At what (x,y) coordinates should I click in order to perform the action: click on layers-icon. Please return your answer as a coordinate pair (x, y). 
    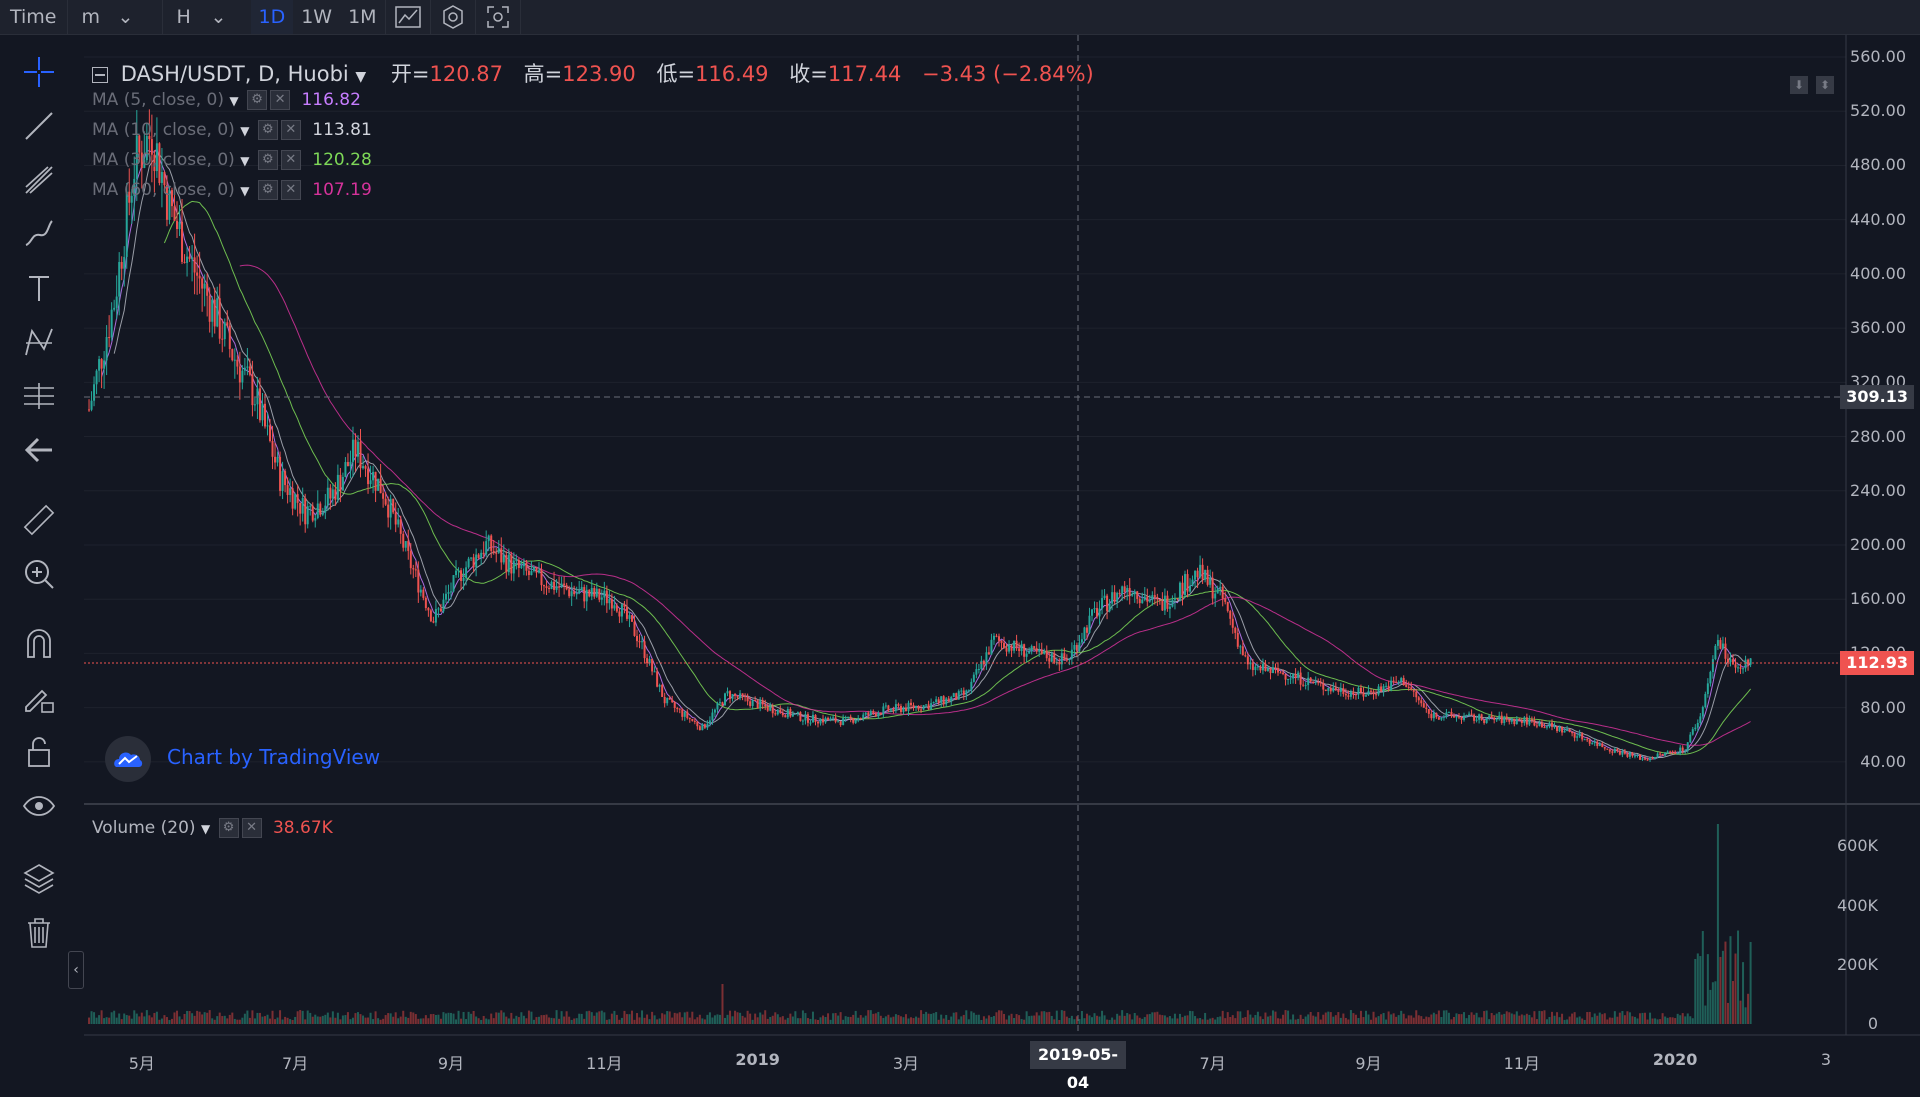
    Looking at the image, I should click on (39, 878).